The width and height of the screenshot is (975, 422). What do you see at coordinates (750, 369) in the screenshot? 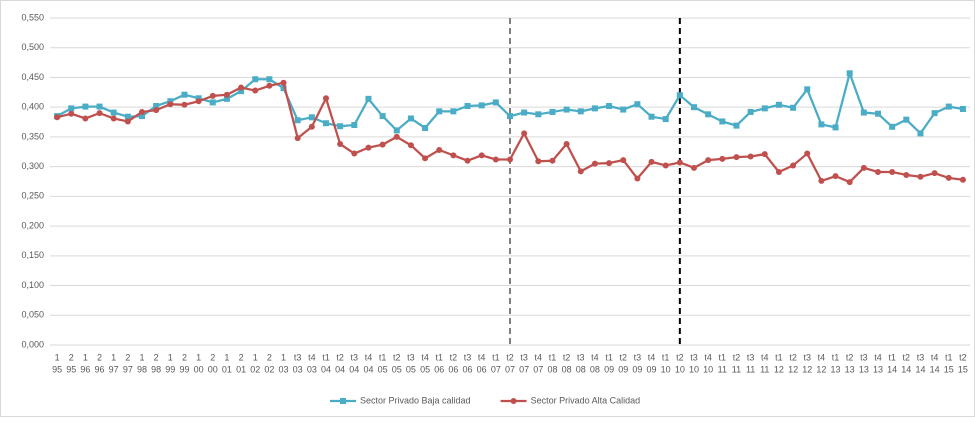
I see `x-tick-label: 11` at bounding box center [750, 369].